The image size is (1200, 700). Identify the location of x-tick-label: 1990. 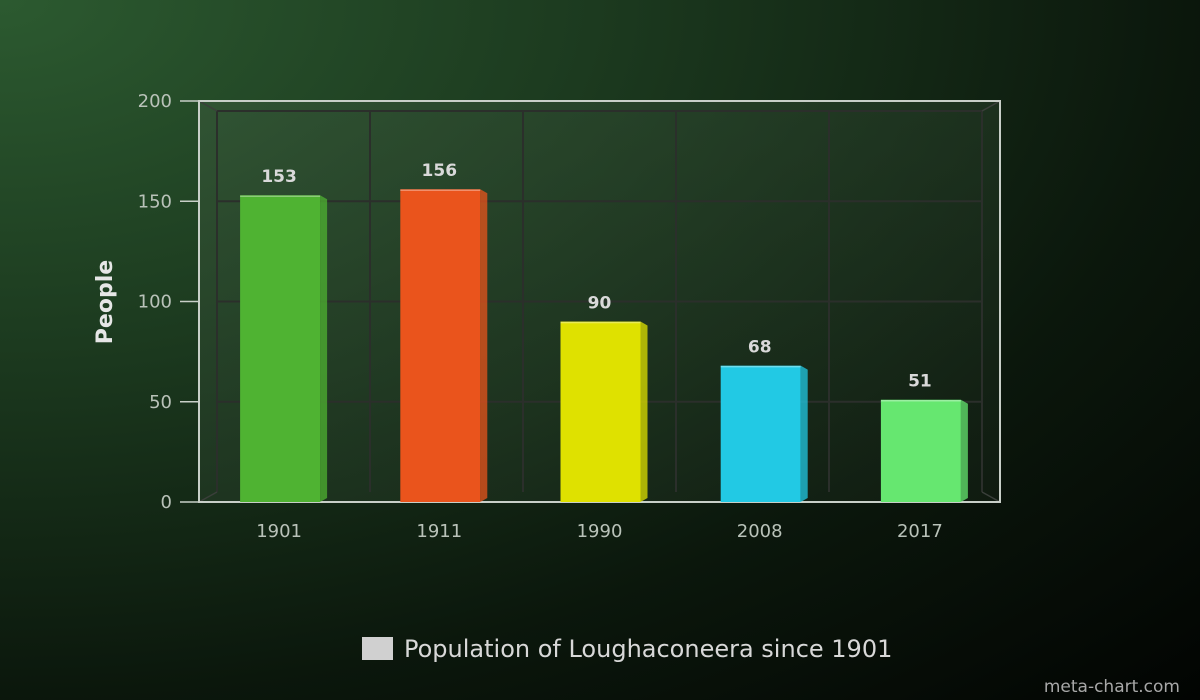
(600, 531).